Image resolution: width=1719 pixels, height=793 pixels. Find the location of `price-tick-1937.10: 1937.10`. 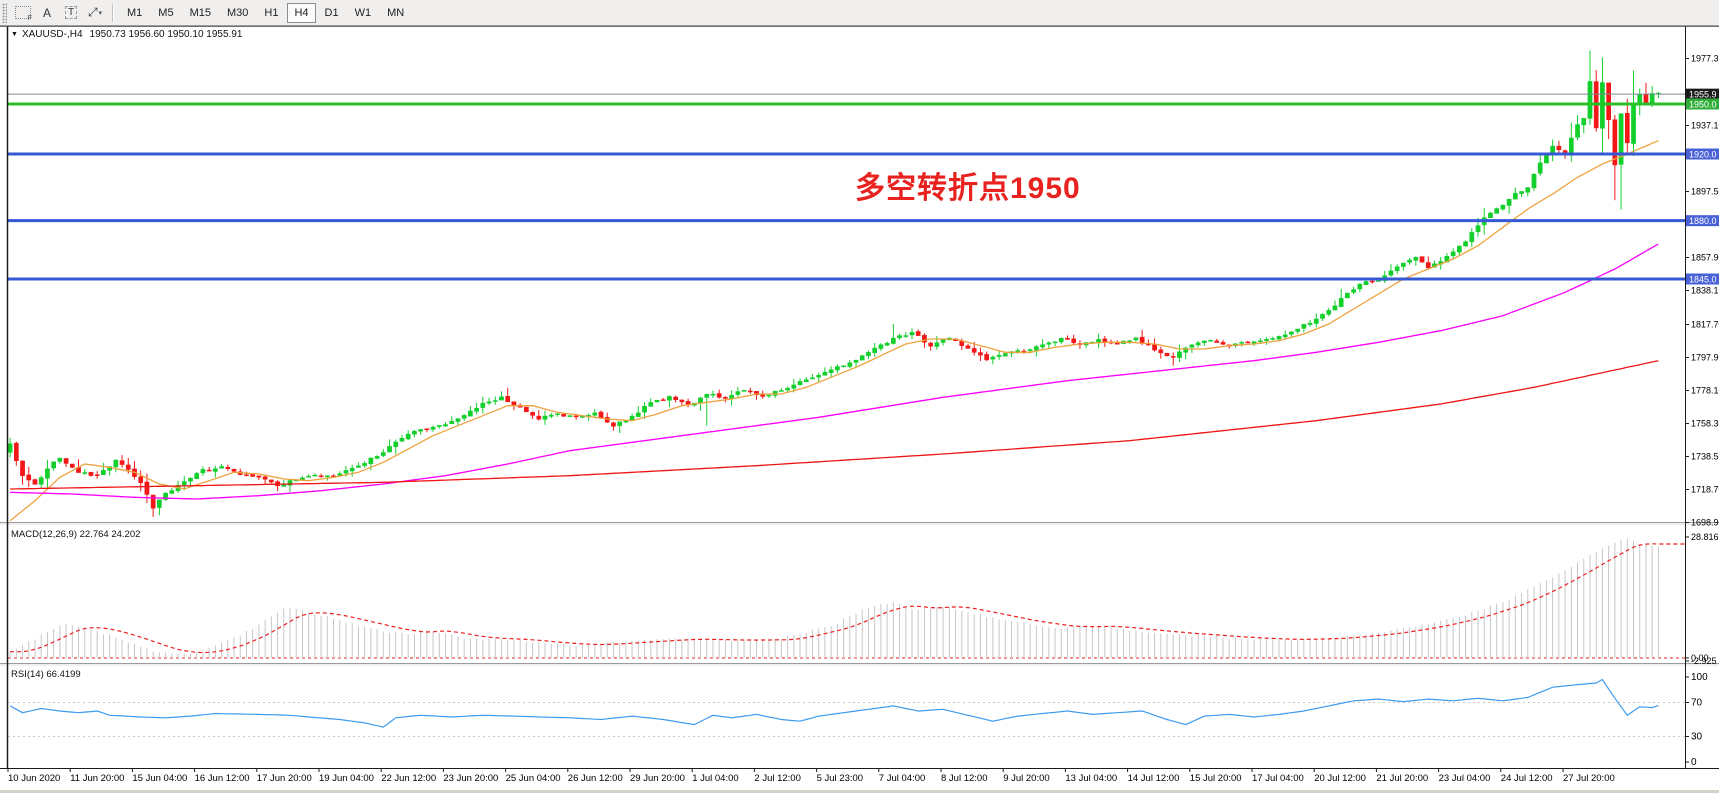

price-tick-1937.10: 1937.10 is located at coordinates (1705, 126).